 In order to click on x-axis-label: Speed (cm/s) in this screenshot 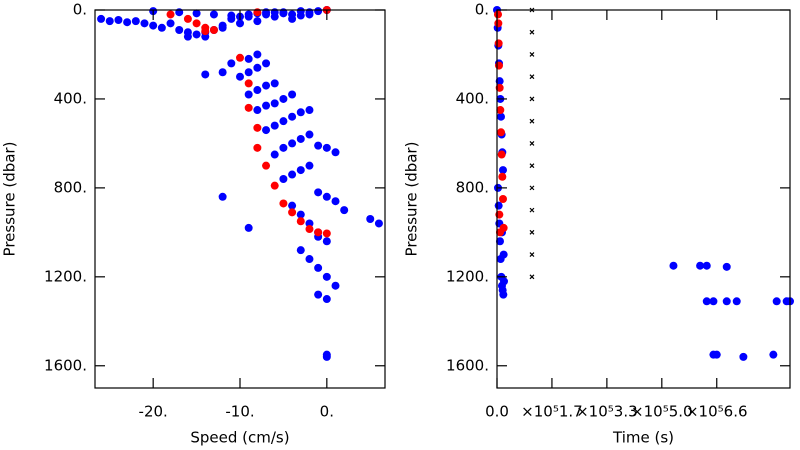, I will do `click(239, 438)`.